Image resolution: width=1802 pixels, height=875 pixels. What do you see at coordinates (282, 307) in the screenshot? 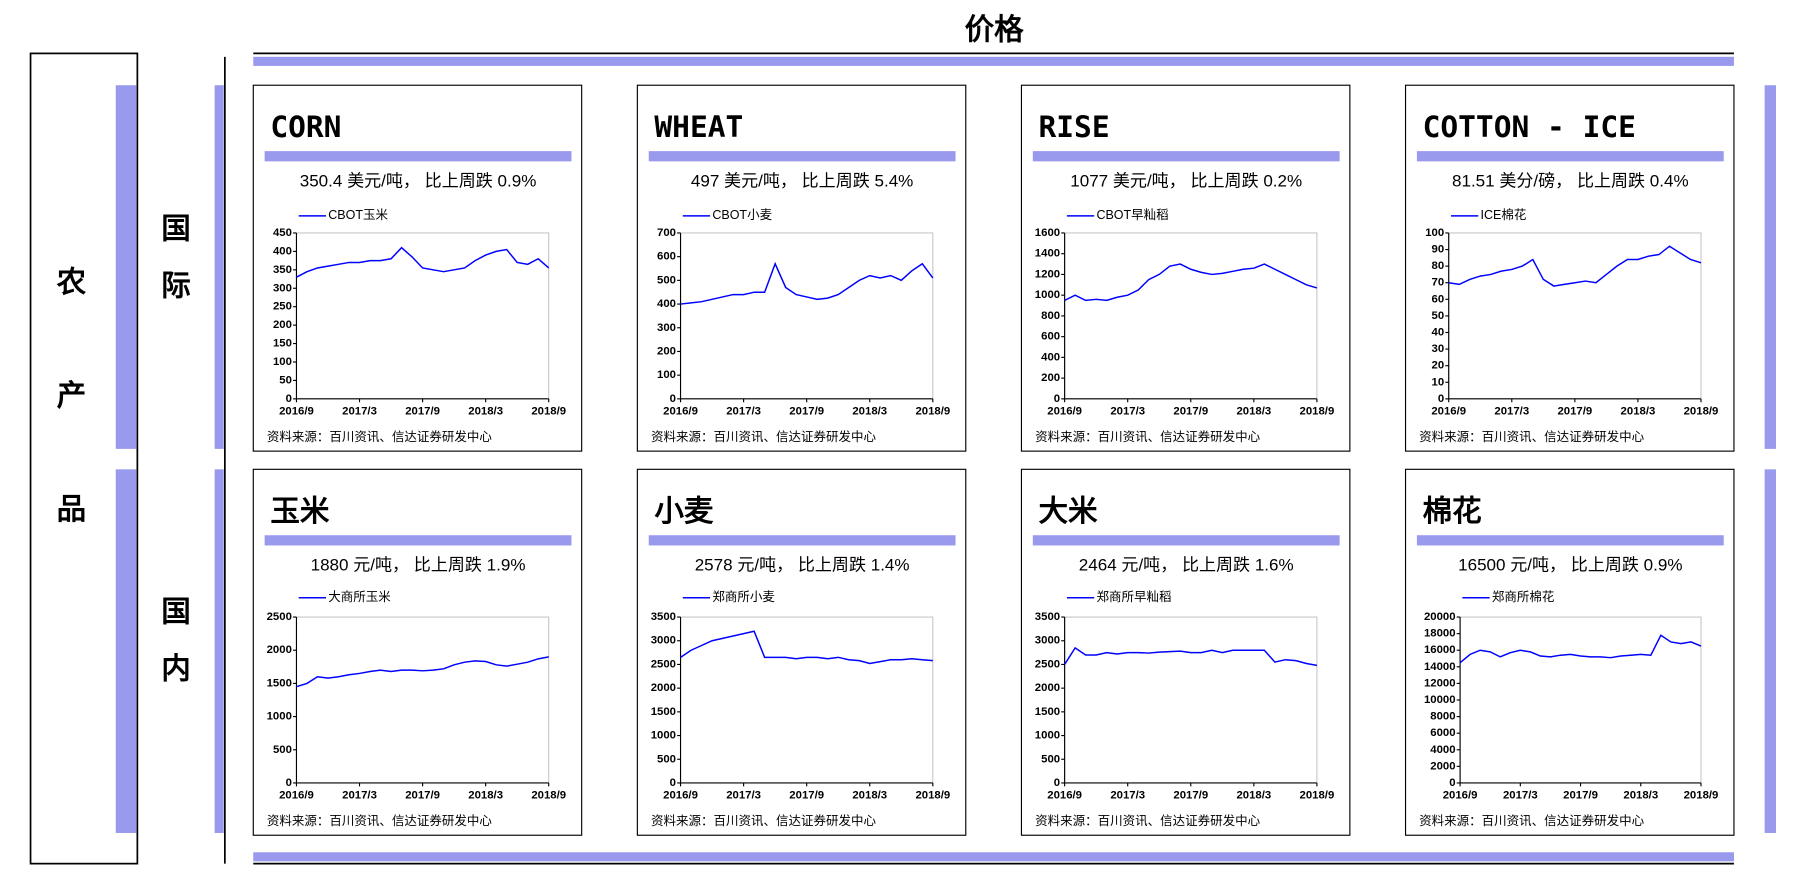
I see `y-tick-label: 250` at bounding box center [282, 307].